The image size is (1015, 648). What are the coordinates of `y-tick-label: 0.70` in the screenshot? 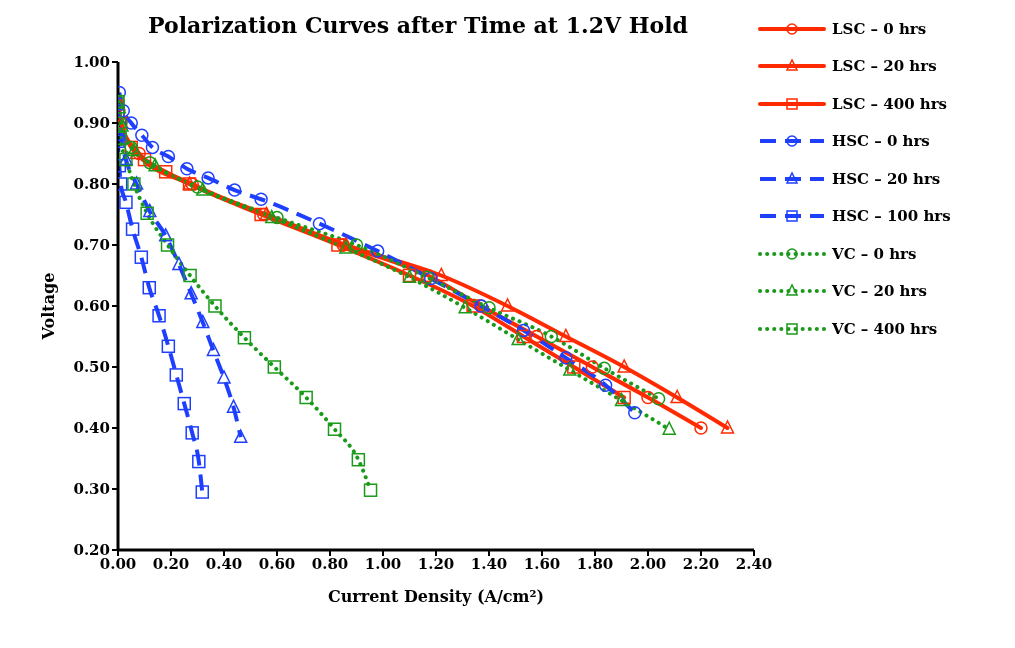 It's located at (91, 245).